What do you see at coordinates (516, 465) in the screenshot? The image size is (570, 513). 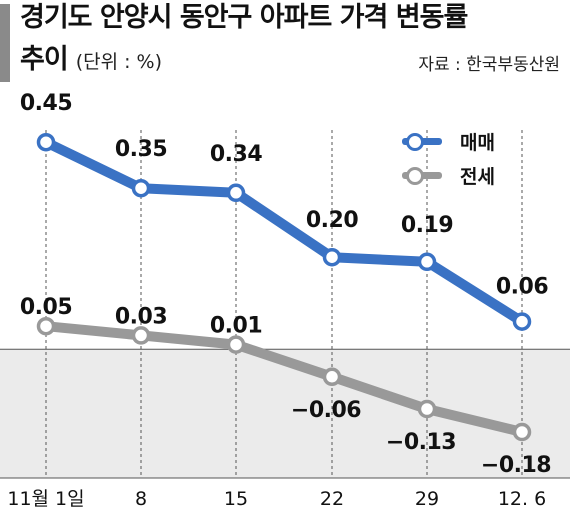 I see `data-label-jeonse: −0.18` at bounding box center [516, 465].